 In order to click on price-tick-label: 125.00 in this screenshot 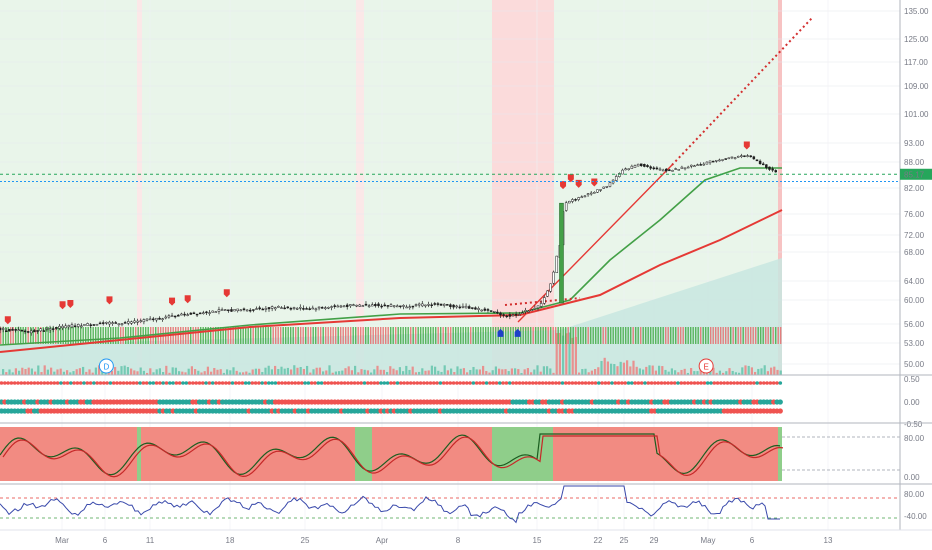, I will do `click(916, 39)`.